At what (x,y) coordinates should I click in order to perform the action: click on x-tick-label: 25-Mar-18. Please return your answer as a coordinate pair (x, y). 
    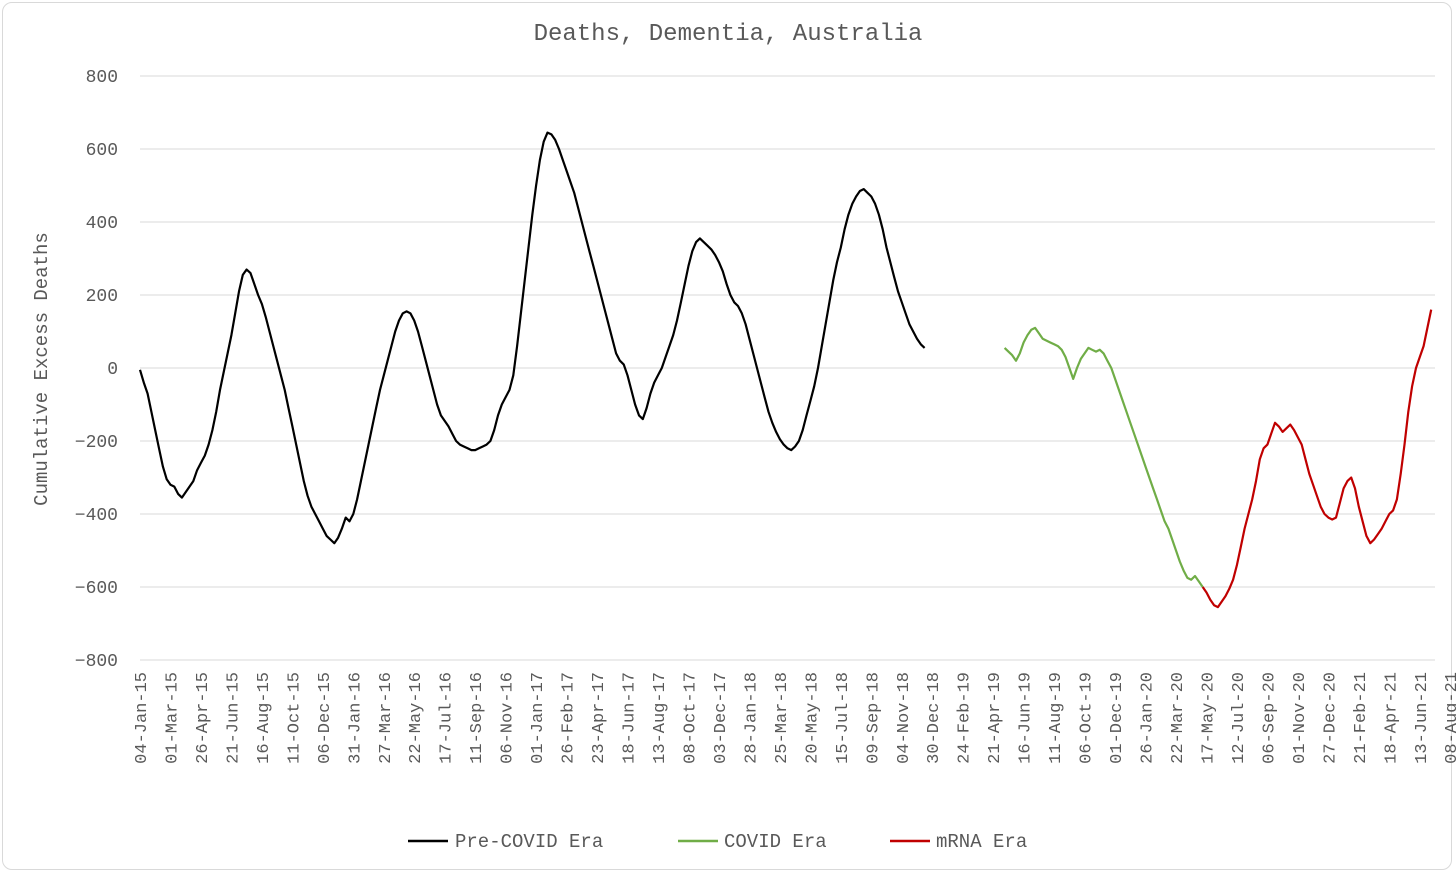
    Looking at the image, I should click on (782, 718).